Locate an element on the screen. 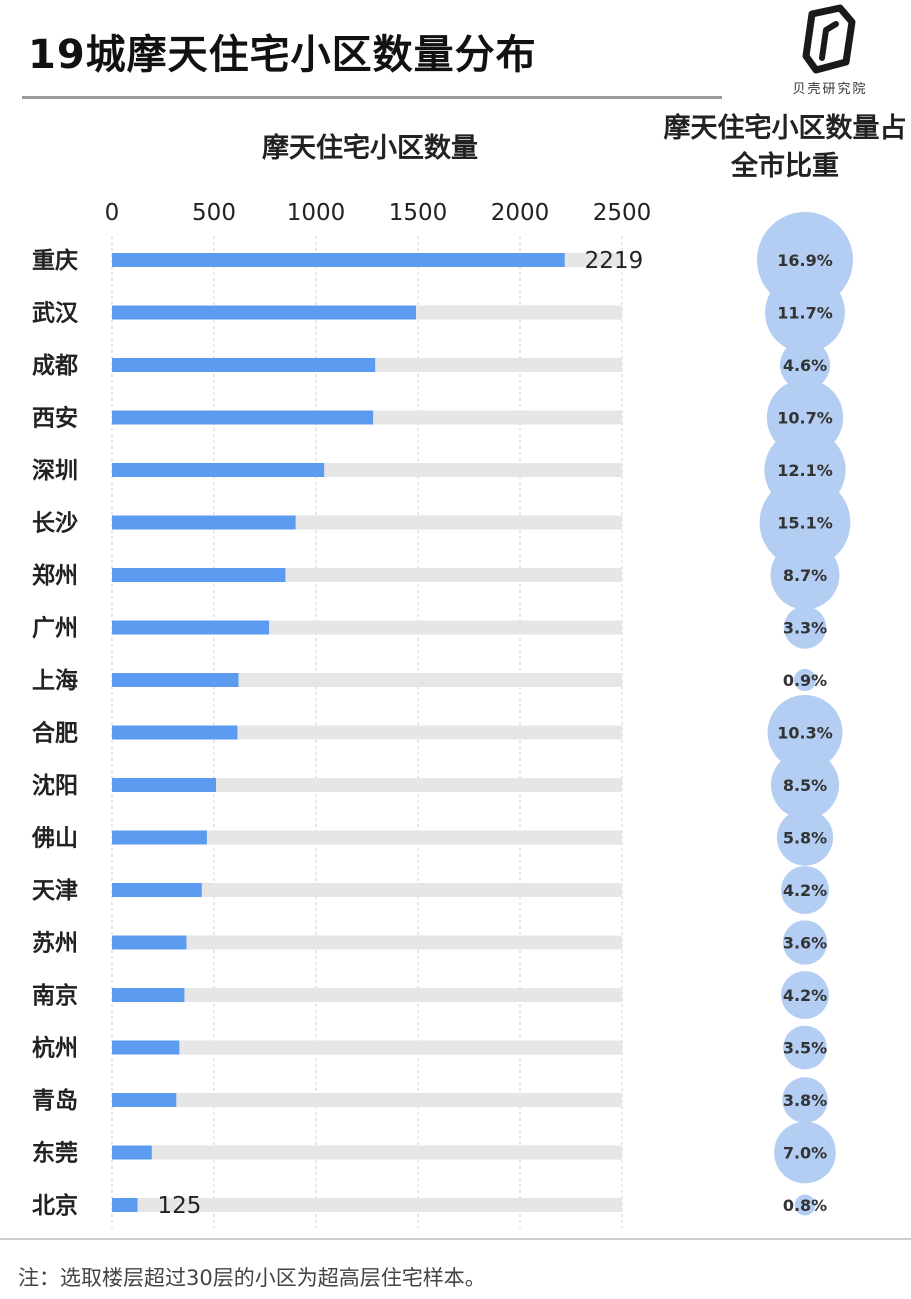 The width and height of the screenshot is (911, 1299). share-label: 8.5% is located at coordinates (805, 785).